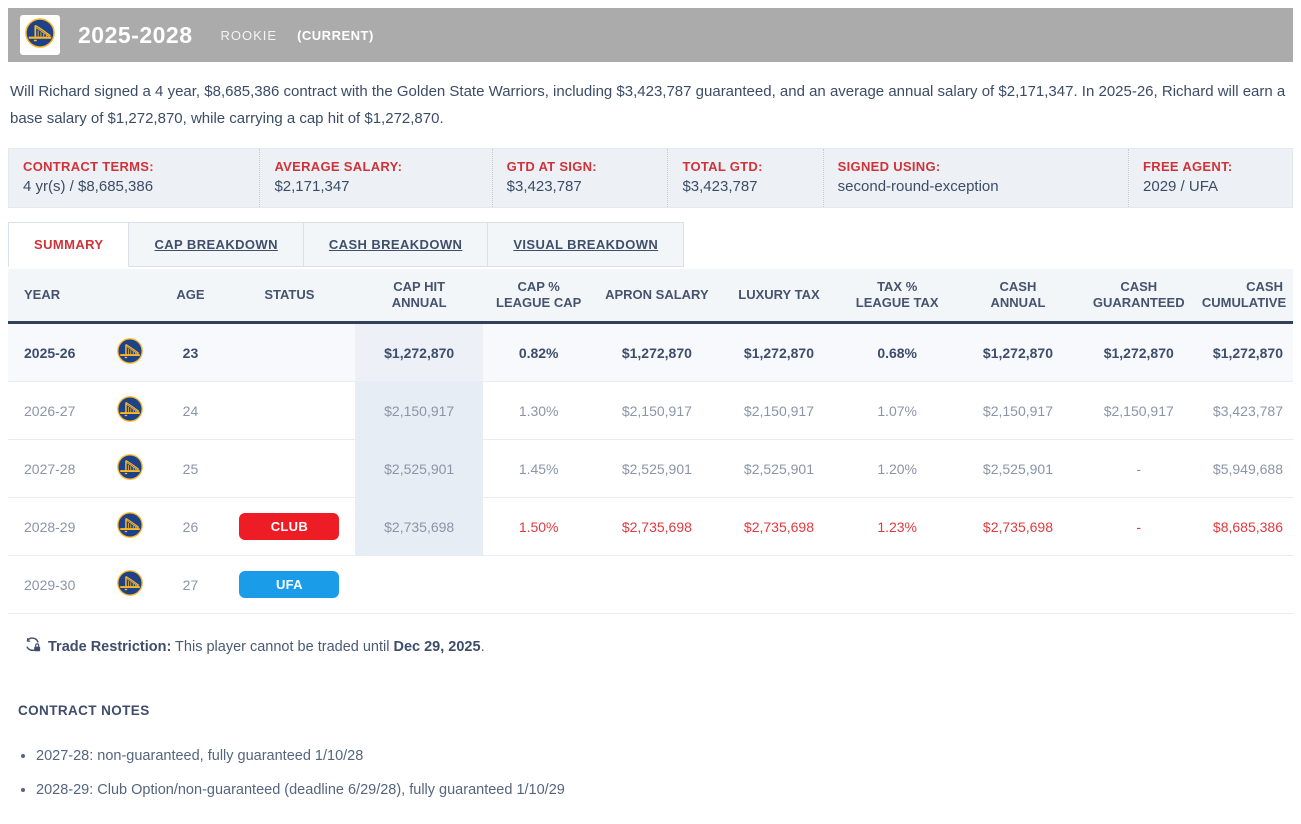  I want to click on term-cell-signed-using: SIGNED USING: second-round-exception, so click(977, 178).